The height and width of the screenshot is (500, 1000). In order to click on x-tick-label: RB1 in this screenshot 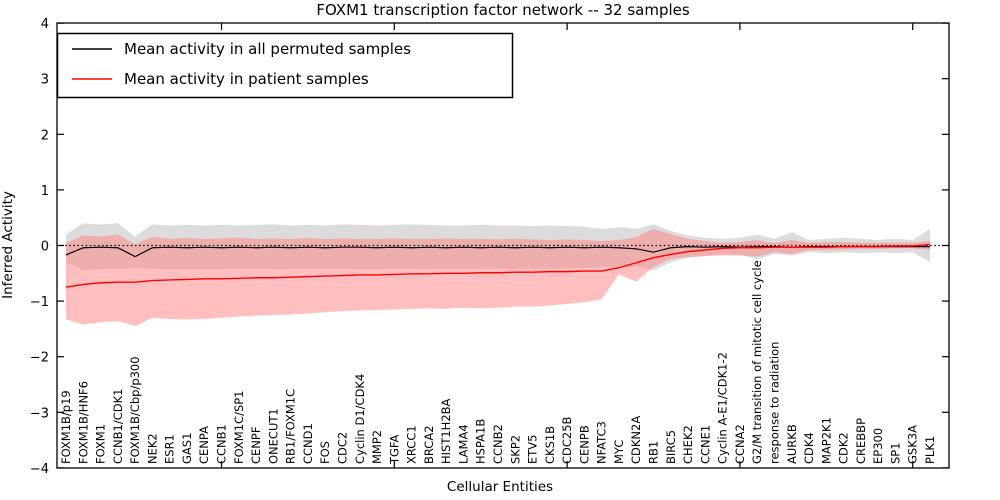, I will do `click(654, 452)`.